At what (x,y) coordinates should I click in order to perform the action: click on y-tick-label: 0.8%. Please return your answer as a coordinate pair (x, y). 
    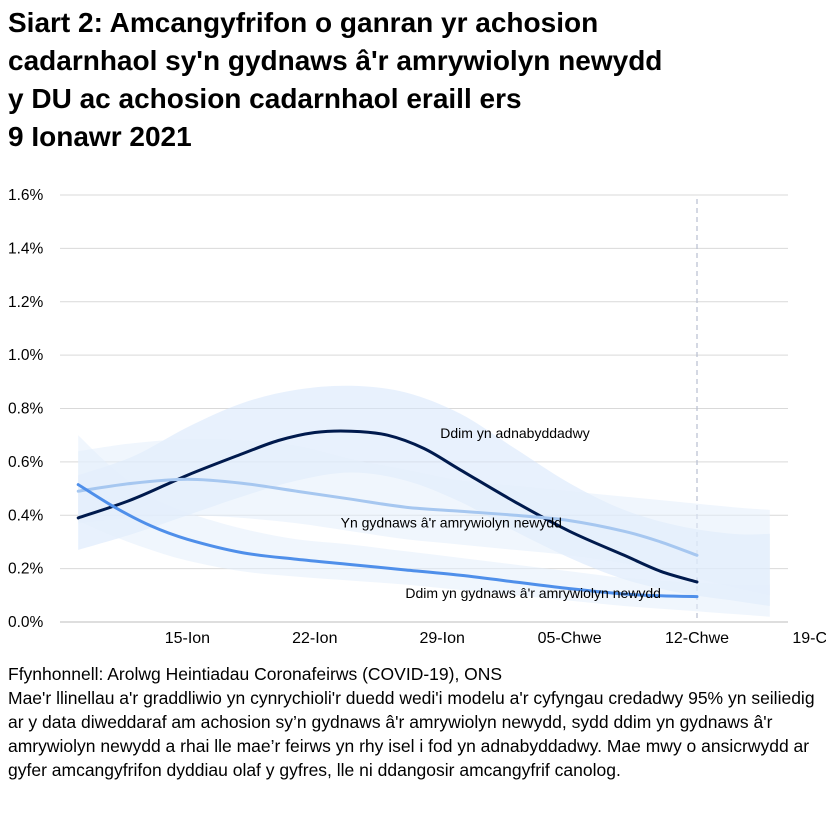
    Looking at the image, I should click on (26, 409).